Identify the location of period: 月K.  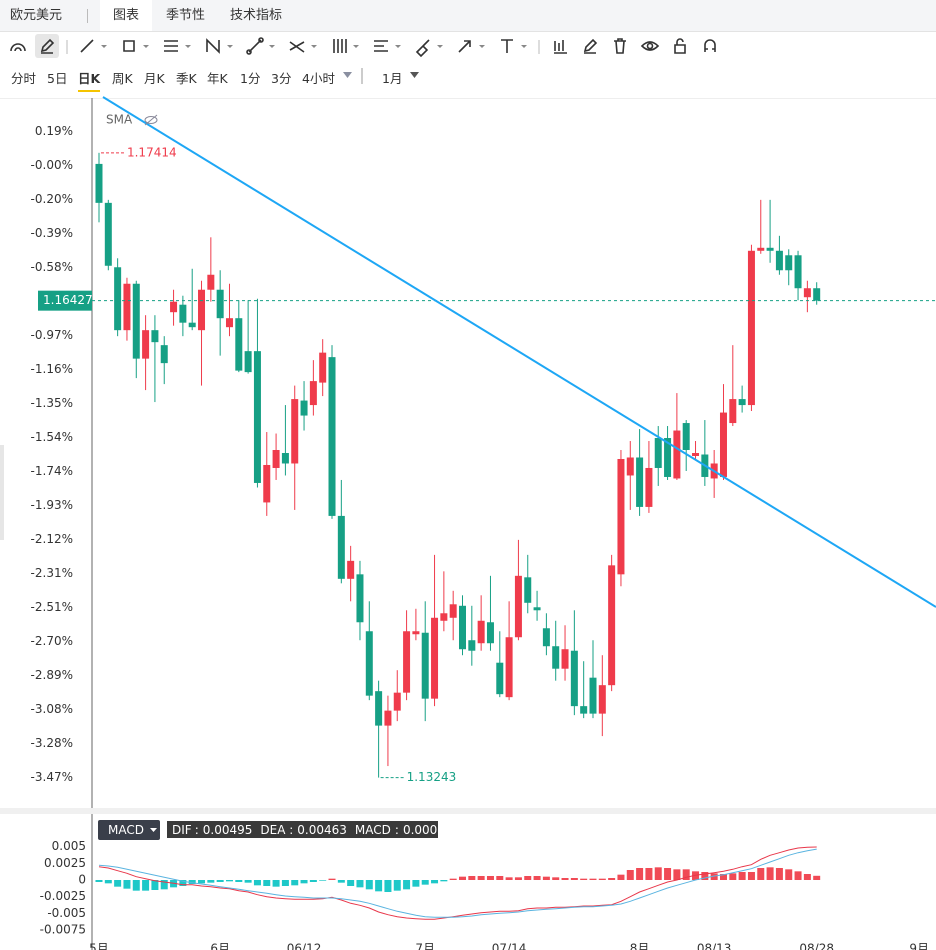
(154, 78).